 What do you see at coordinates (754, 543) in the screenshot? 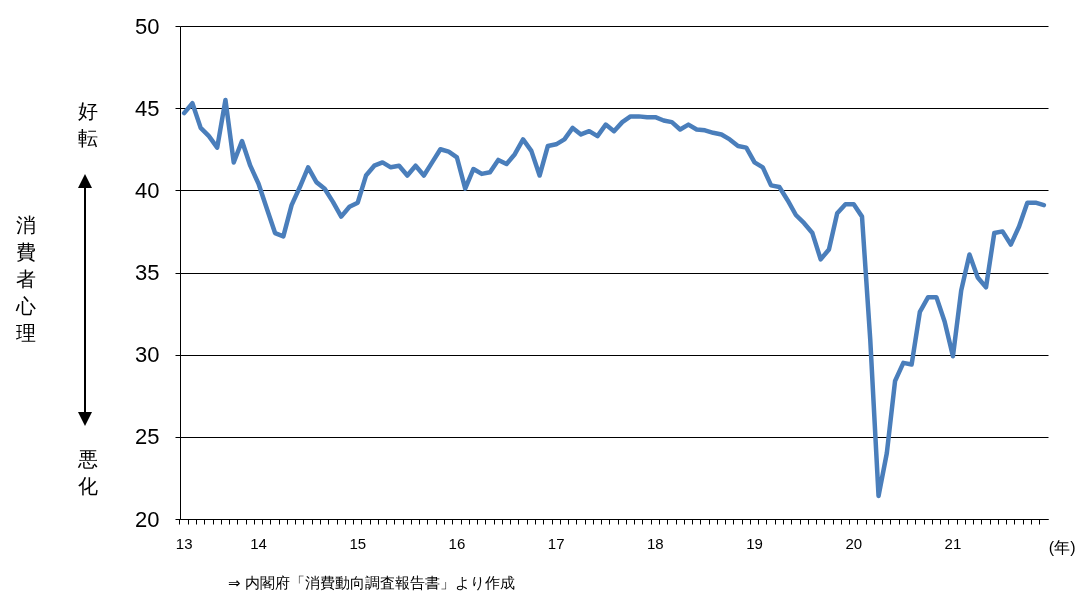
I see `x-tick-label: 19` at bounding box center [754, 543].